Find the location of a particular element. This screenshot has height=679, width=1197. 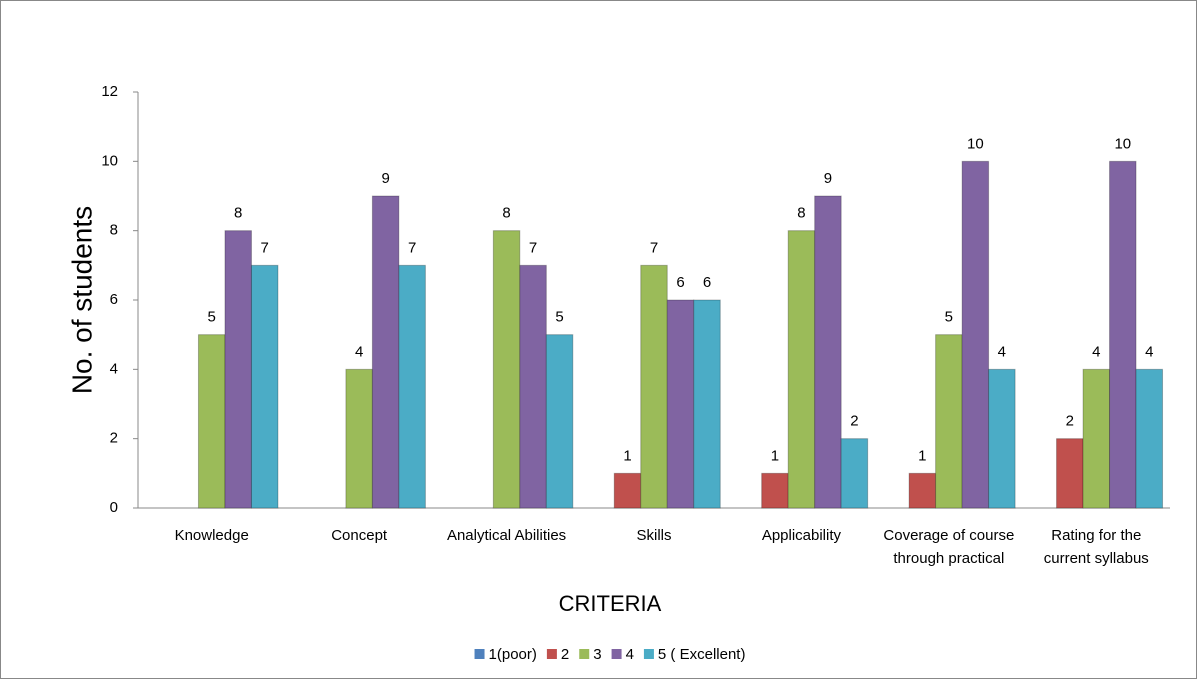

legend-label: 3 is located at coordinates (597, 654).